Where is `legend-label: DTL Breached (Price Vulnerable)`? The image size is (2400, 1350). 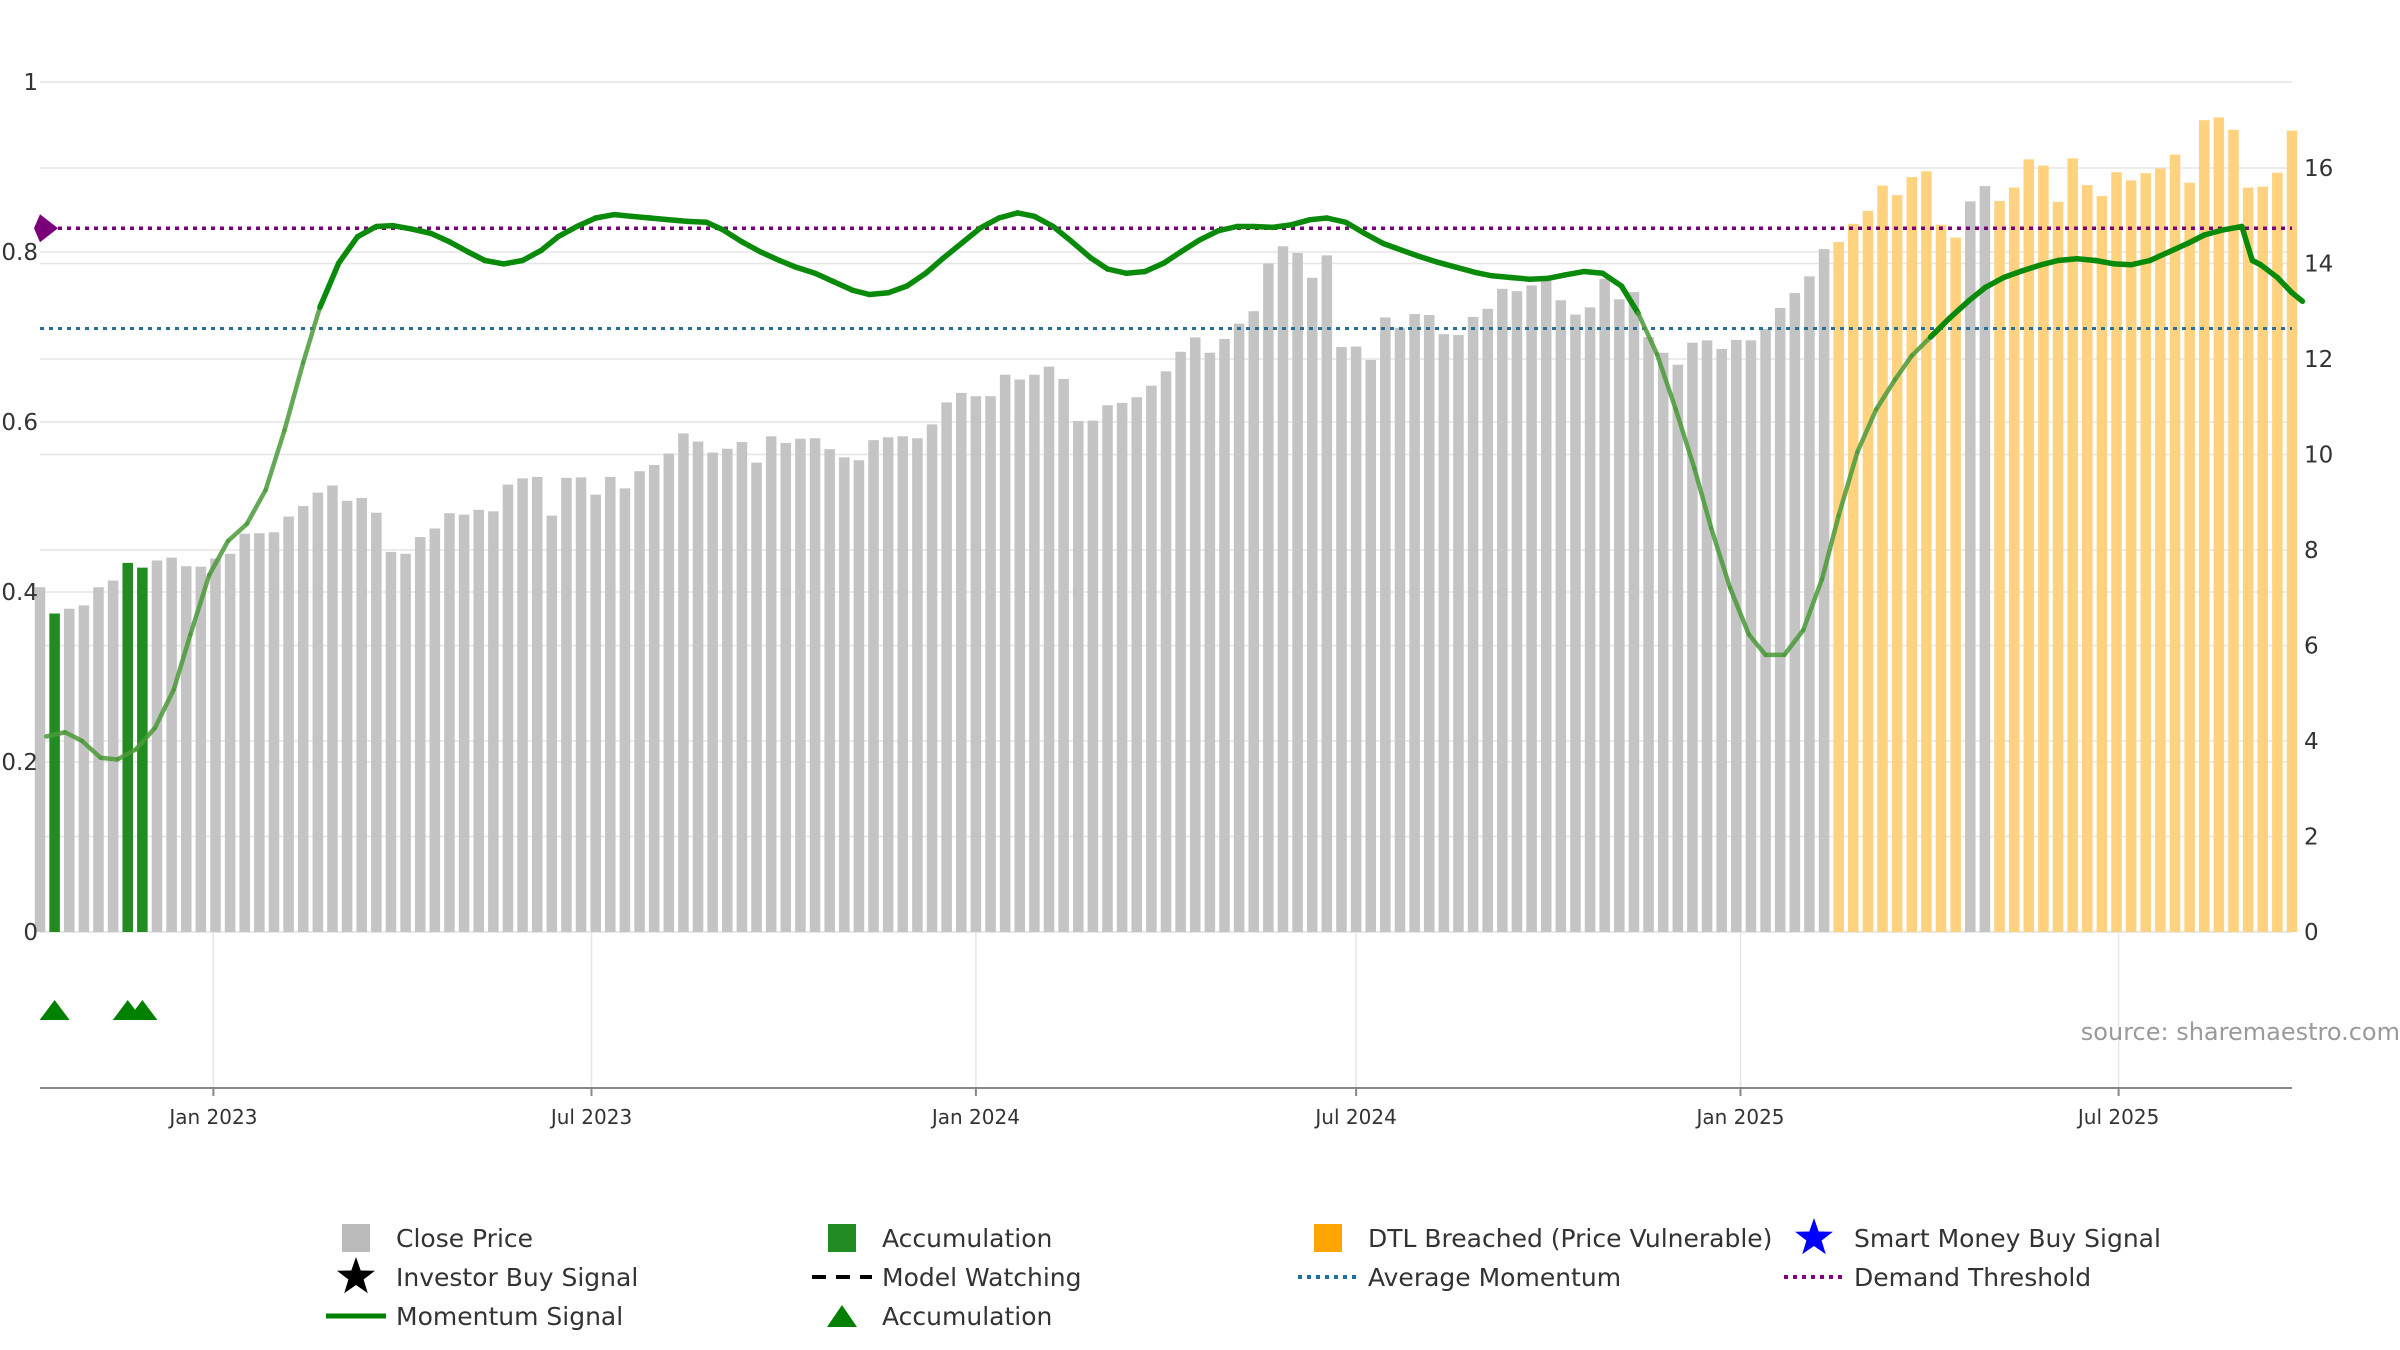
legend-label: DTL Breached (Price Vulnerable) is located at coordinates (1570, 1238).